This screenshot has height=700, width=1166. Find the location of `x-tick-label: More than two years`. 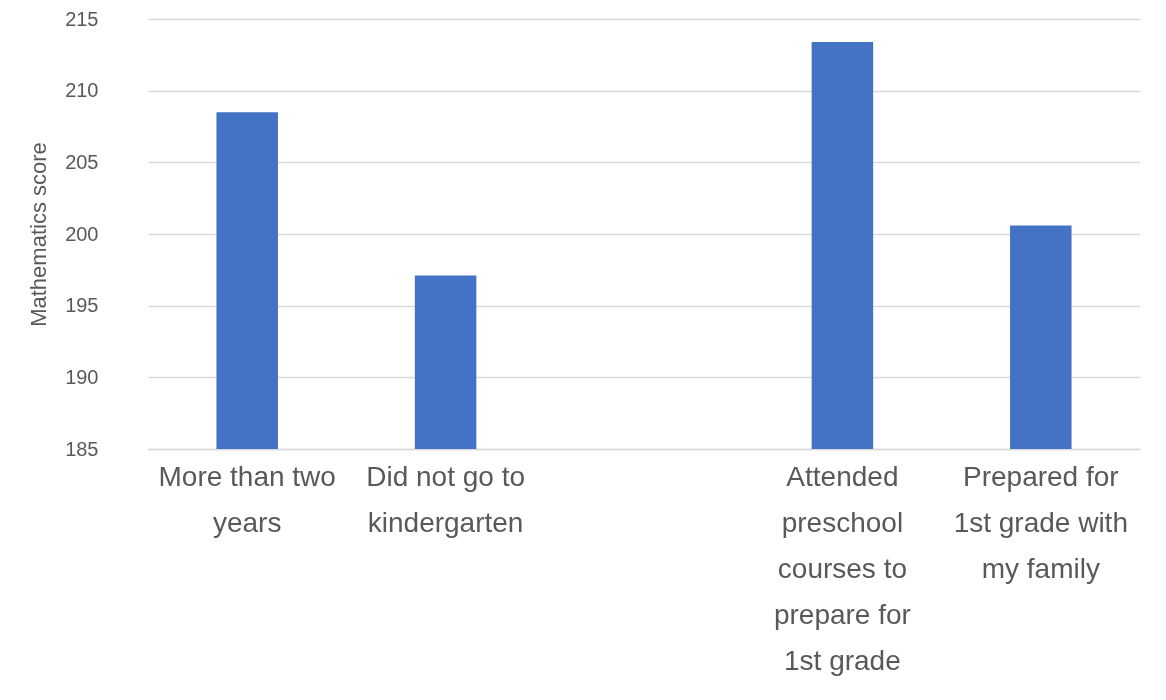

x-tick-label: More than two years is located at coordinates (247, 499).